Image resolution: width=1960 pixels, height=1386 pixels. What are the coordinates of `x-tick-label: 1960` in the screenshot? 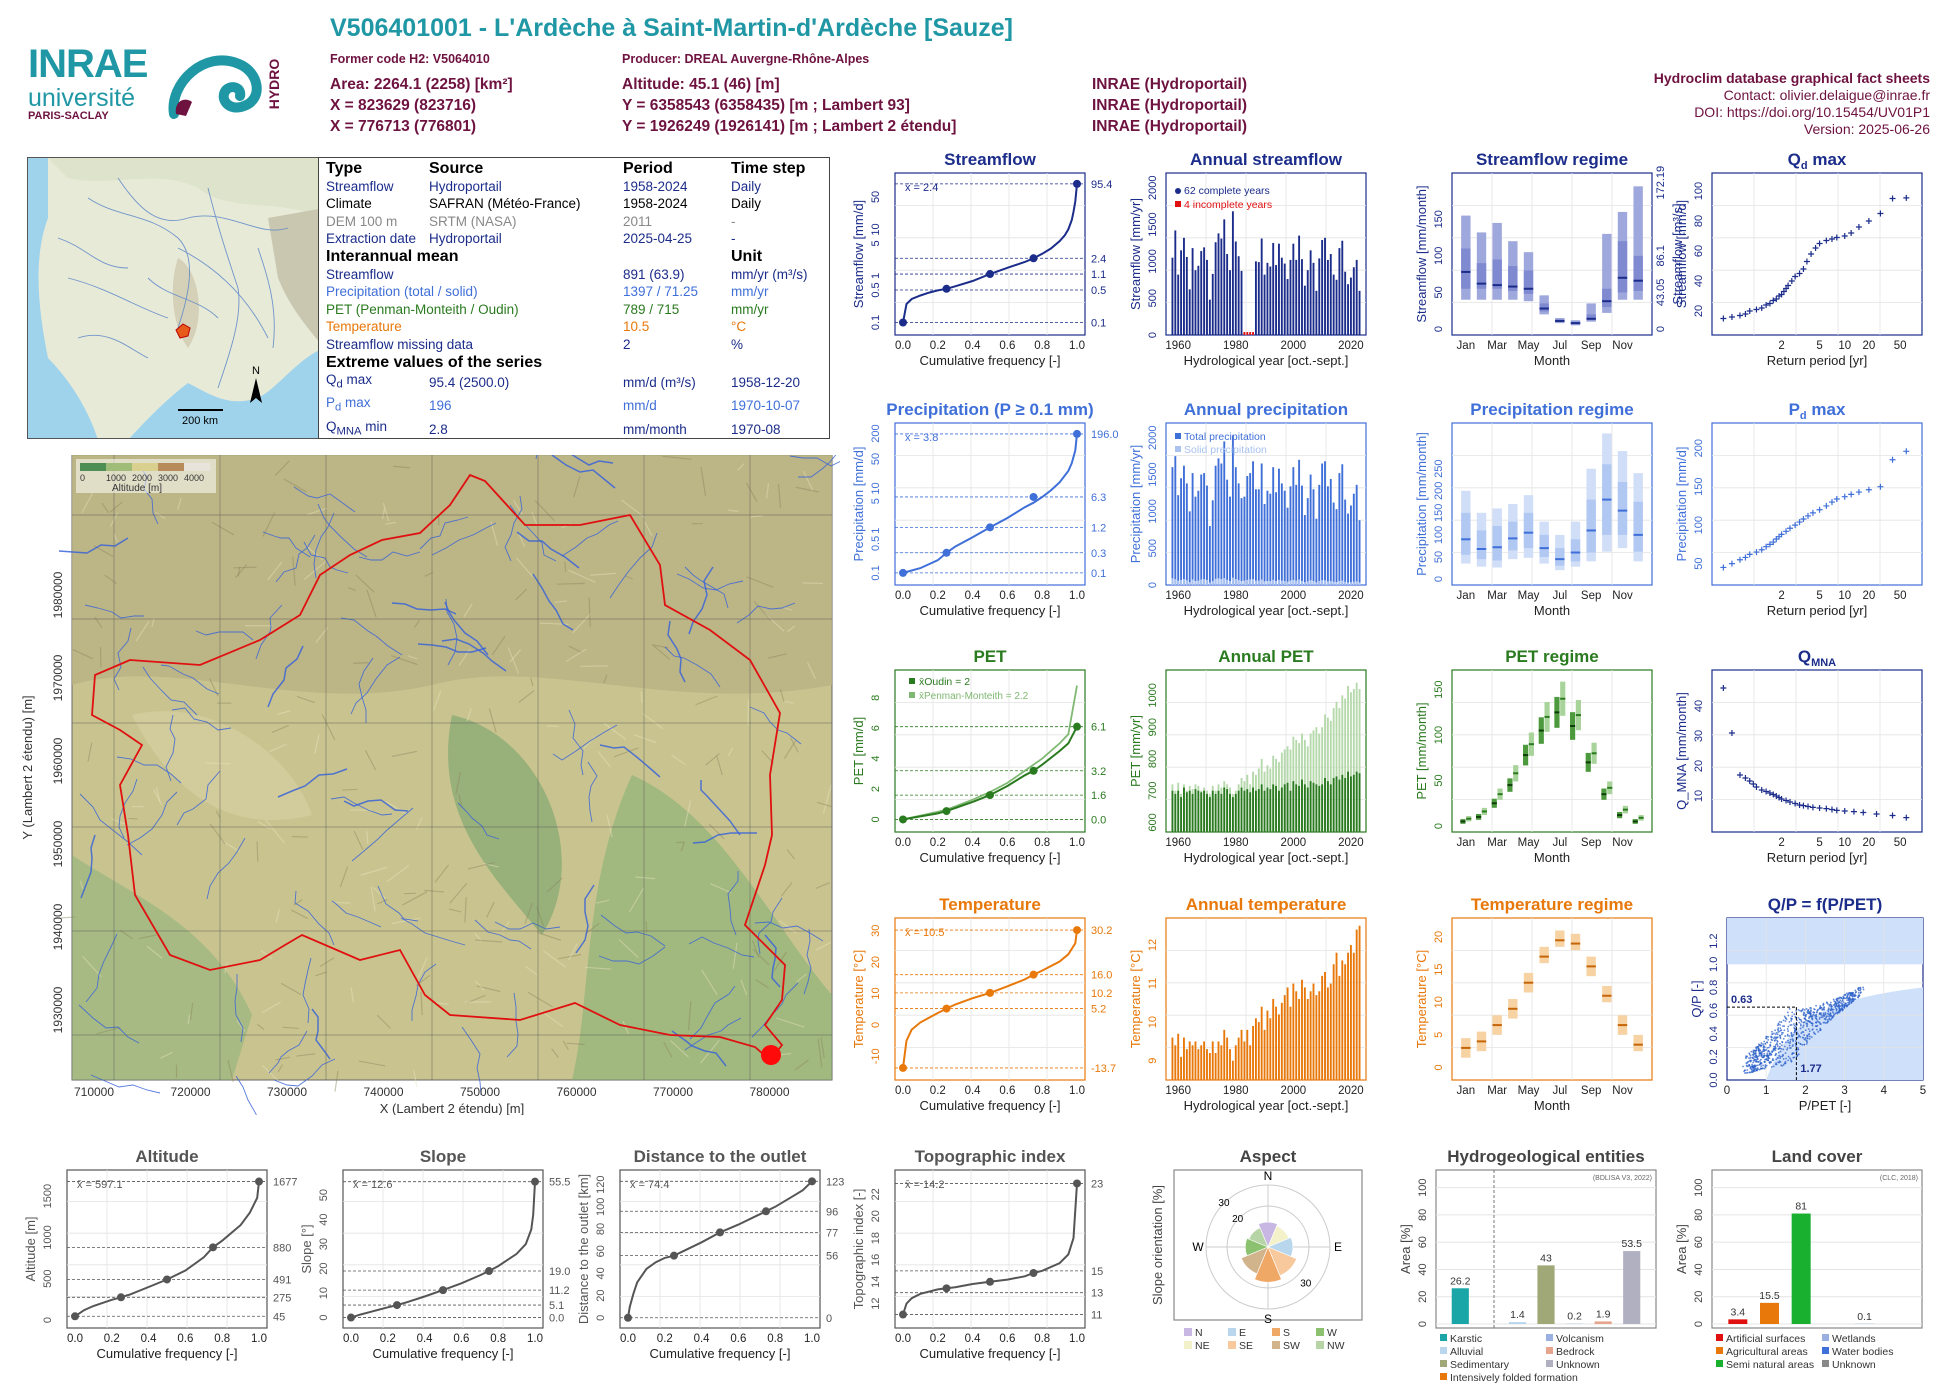 It's located at (1178, 1091).